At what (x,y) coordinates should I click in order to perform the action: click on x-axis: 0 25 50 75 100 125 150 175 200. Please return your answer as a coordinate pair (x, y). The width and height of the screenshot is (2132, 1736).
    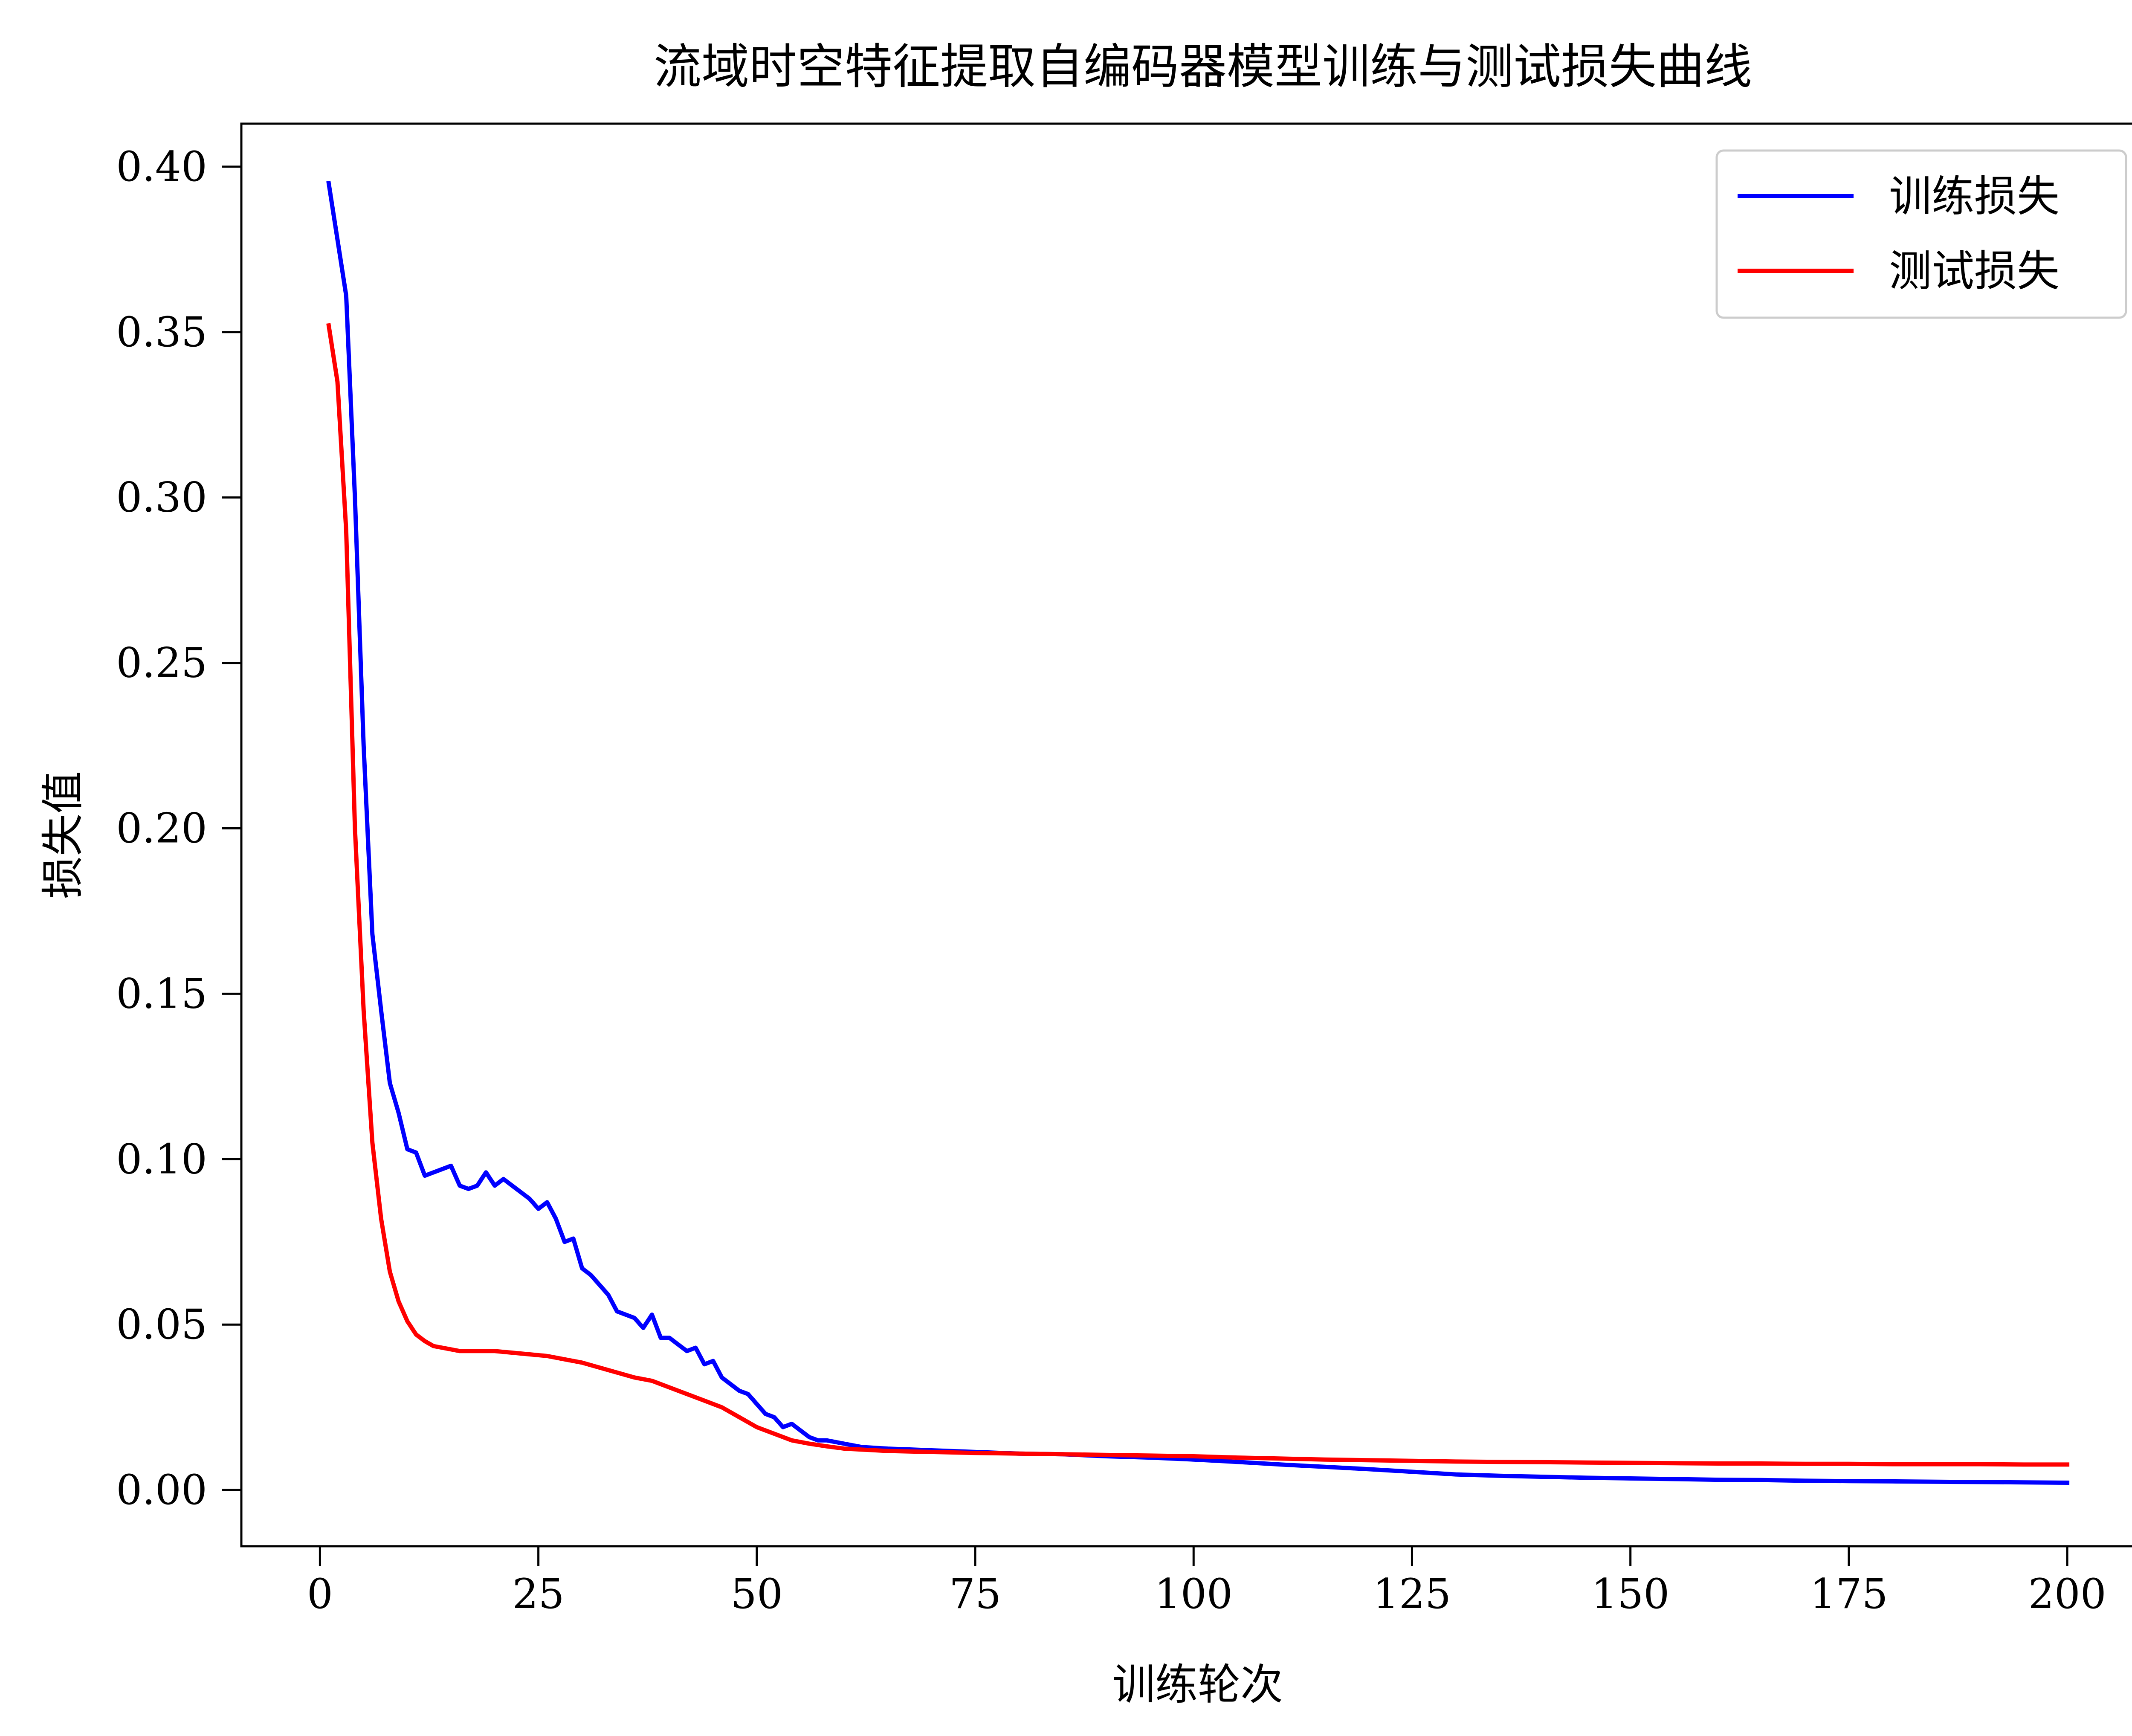
    Looking at the image, I should click on (1206, 1582).